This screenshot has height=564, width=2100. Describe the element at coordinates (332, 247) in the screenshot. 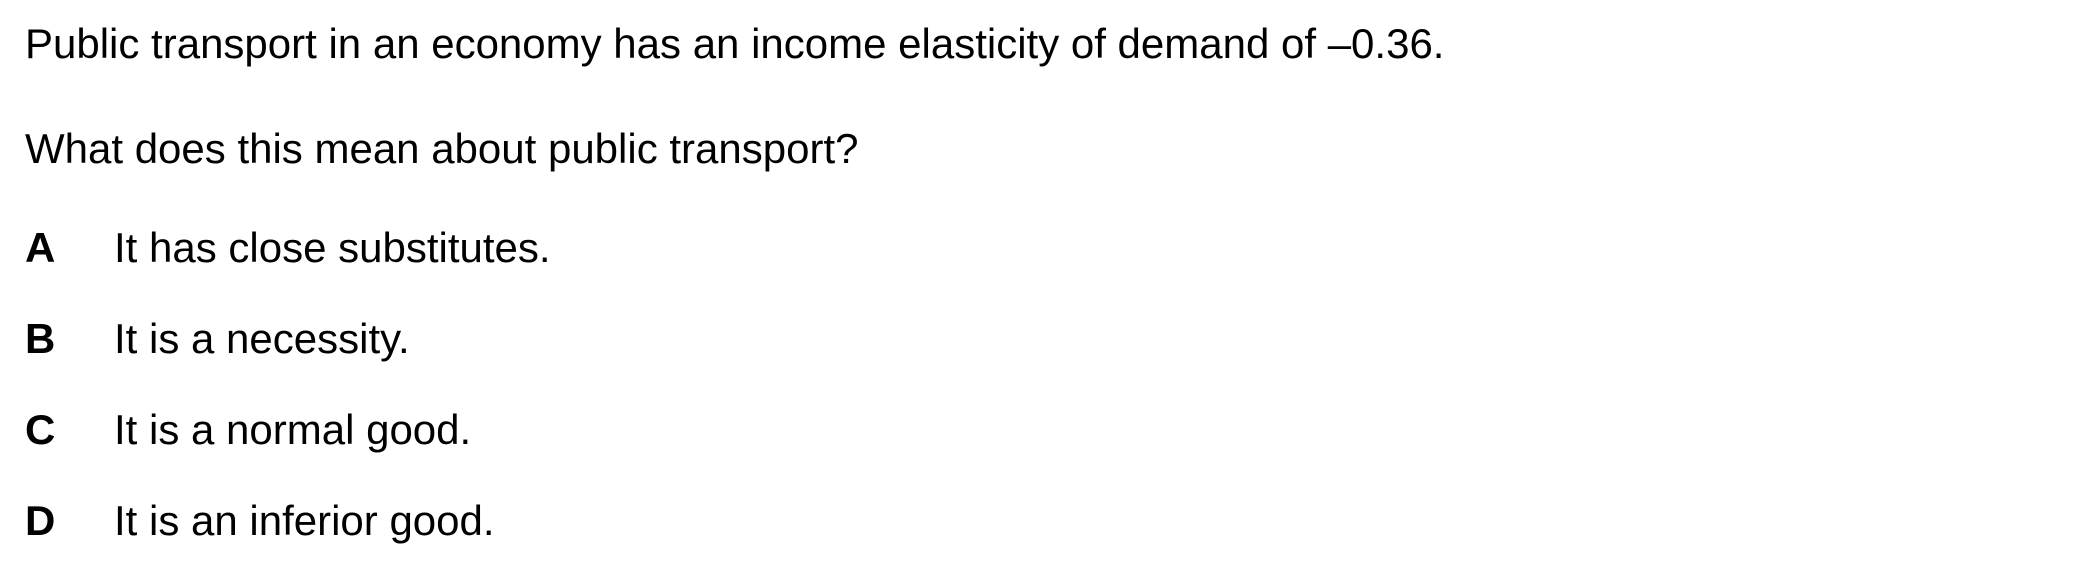

I see `option-a-text: It has close substitutes.` at that location.